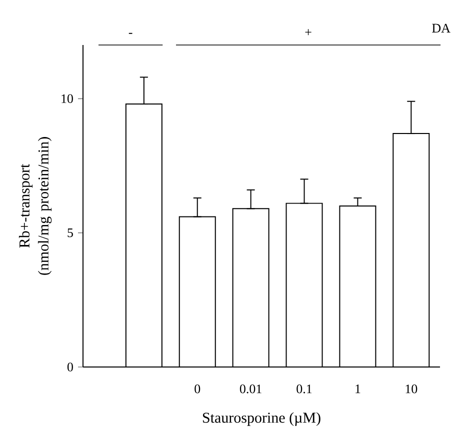 The image size is (454, 440). I want to click on x-tick-label: 10, so click(412, 389).